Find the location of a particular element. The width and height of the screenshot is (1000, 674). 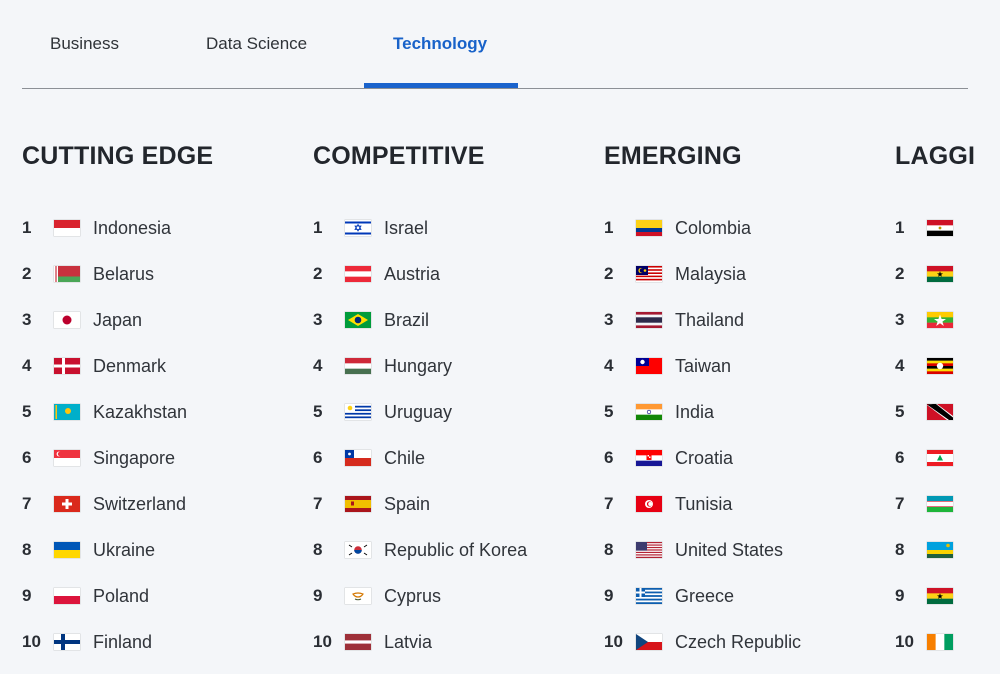

tab-data-science: Data Science is located at coordinates (257, 43).